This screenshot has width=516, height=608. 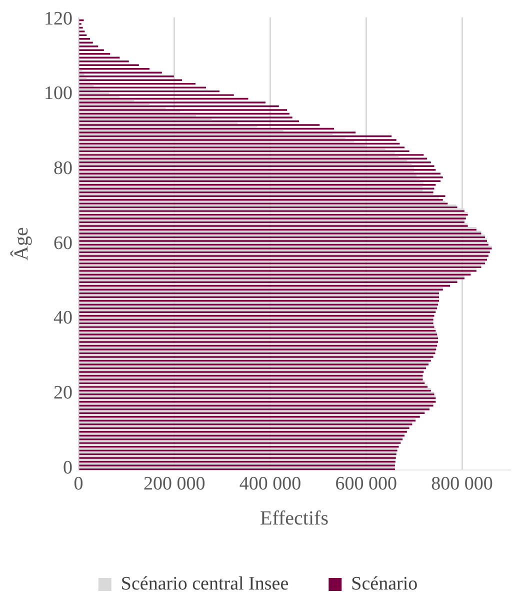 What do you see at coordinates (63, 318) in the screenshot?
I see `y-tick-label: 40` at bounding box center [63, 318].